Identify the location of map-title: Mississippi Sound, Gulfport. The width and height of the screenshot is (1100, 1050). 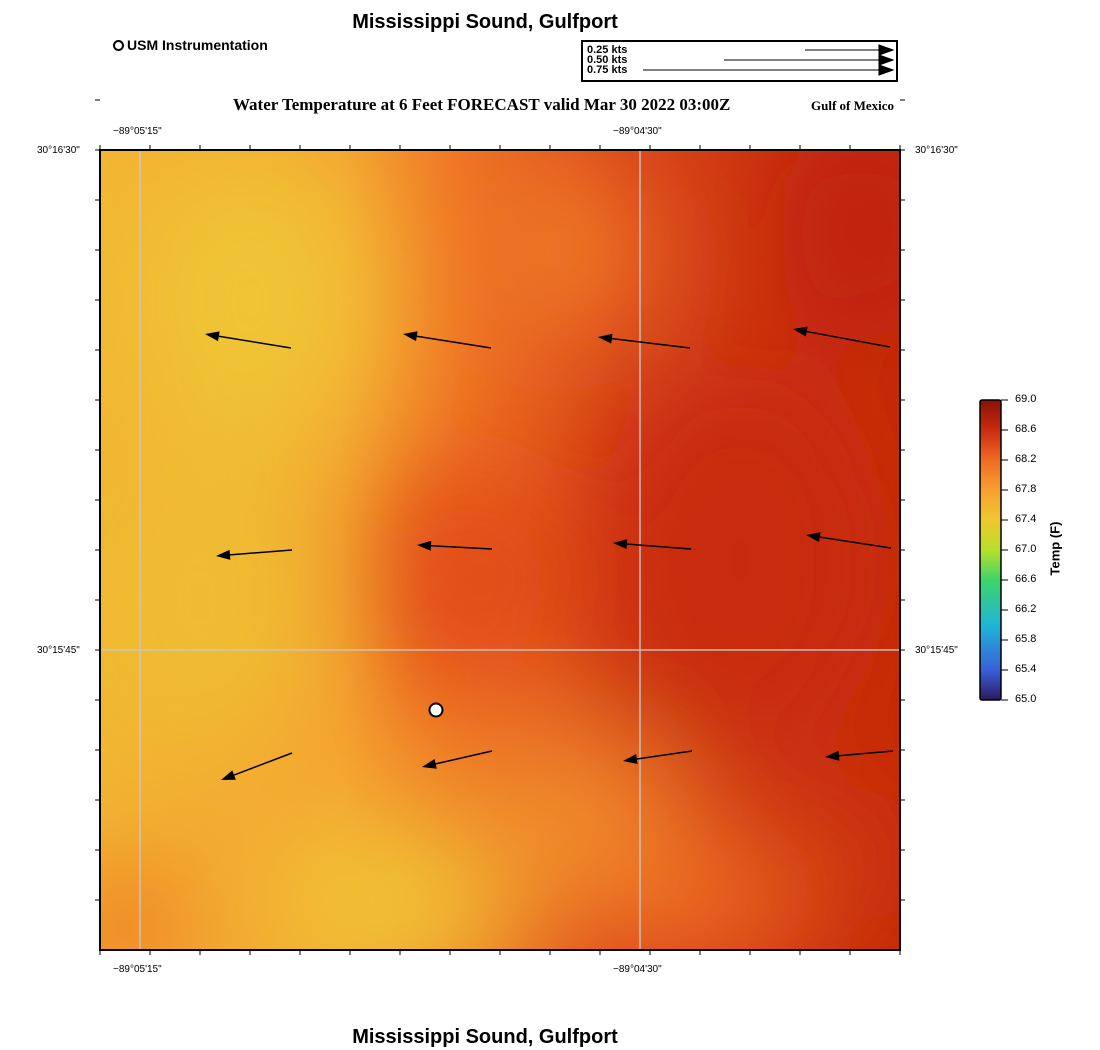
(485, 22).